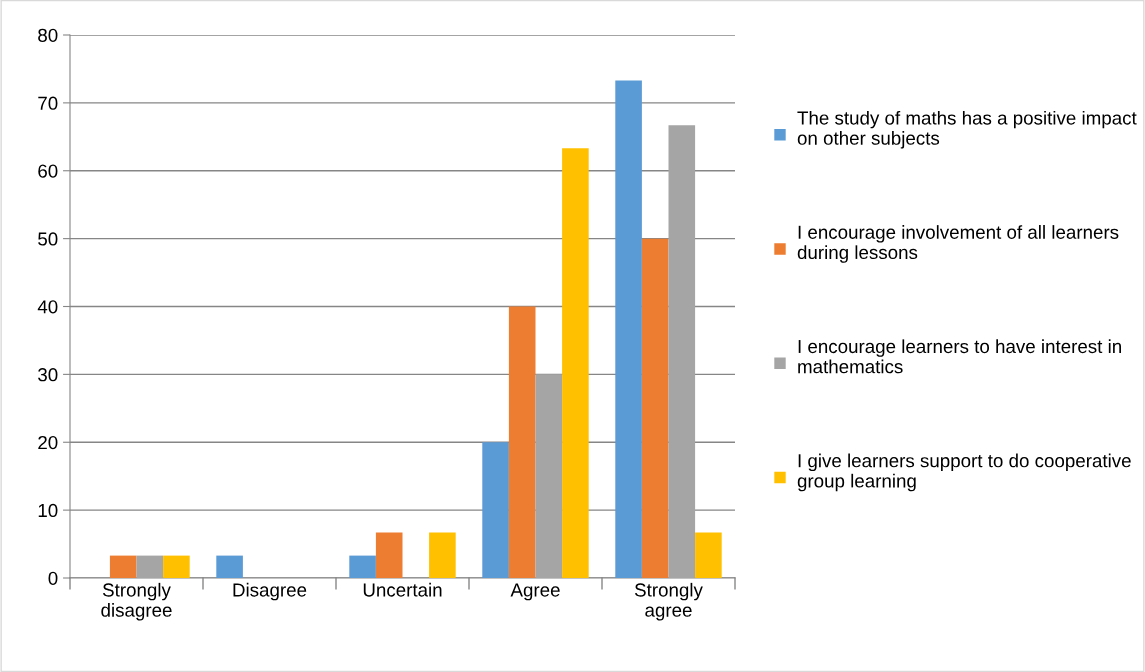  What do you see at coordinates (402, 589) in the screenshot?
I see `x-tick-label: Uncertain` at bounding box center [402, 589].